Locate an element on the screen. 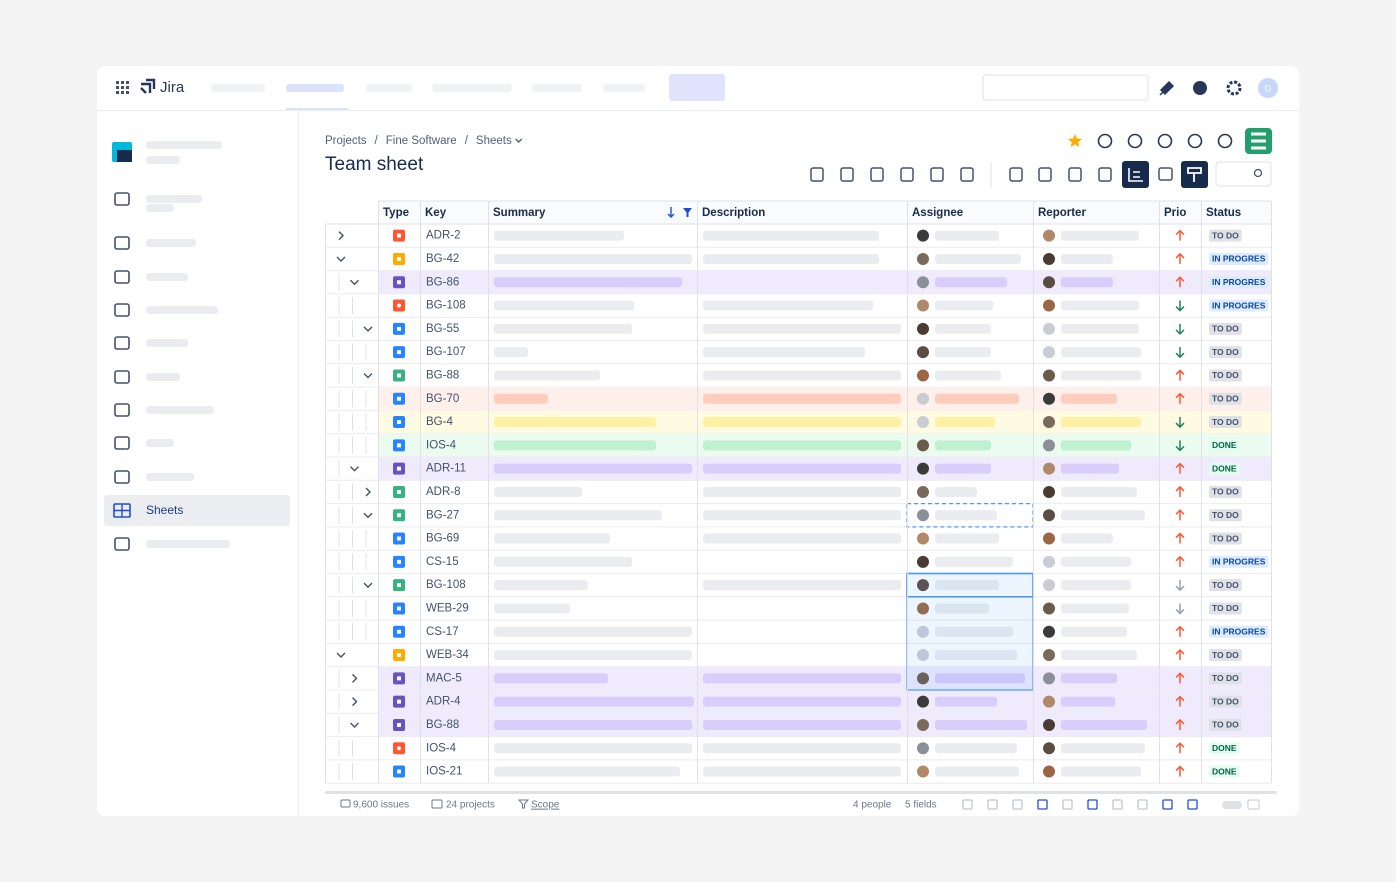 The image size is (1396, 882). breadcrumb: Sheets is located at coordinates (494, 141).